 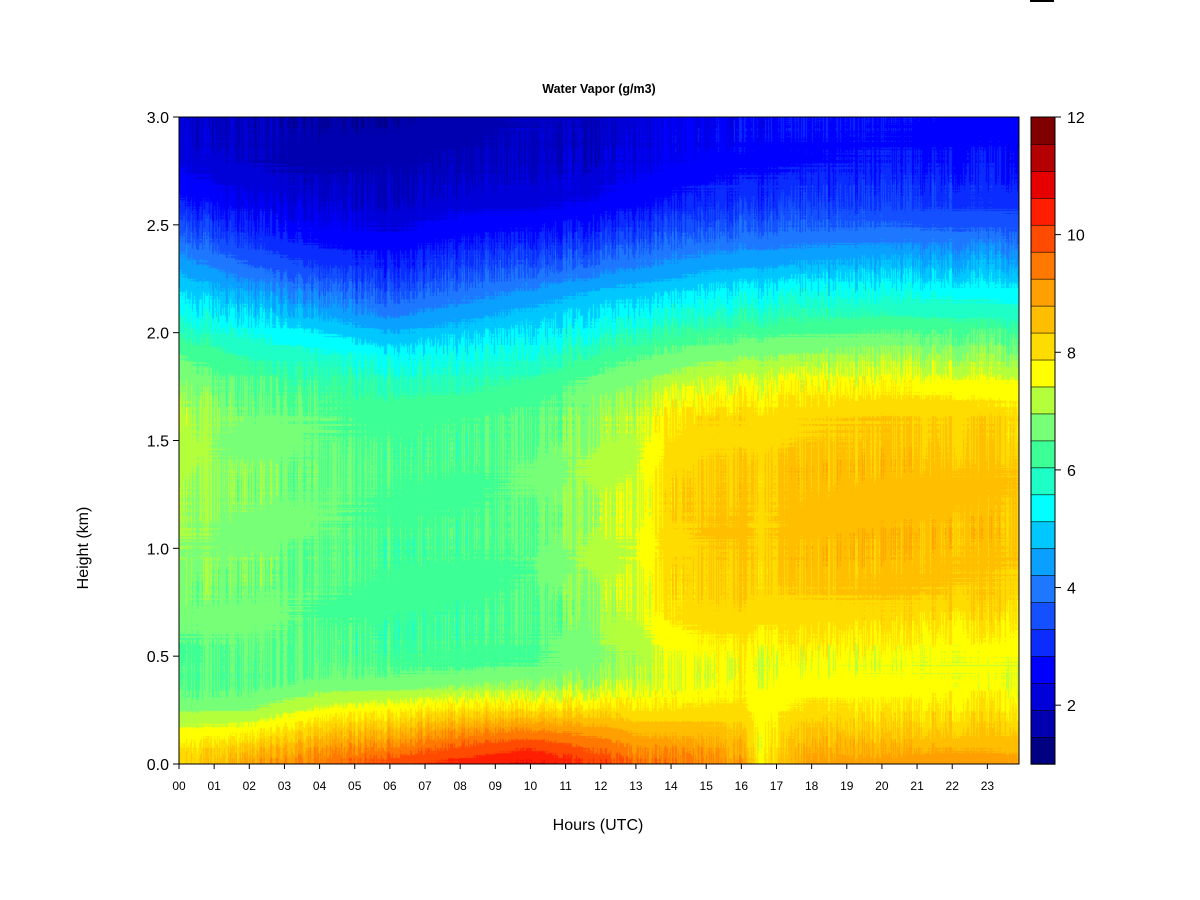 What do you see at coordinates (1071, 706) in the screenshot?
I see `colorbar-tick-label: 2` at bounding box center [1071, 706].